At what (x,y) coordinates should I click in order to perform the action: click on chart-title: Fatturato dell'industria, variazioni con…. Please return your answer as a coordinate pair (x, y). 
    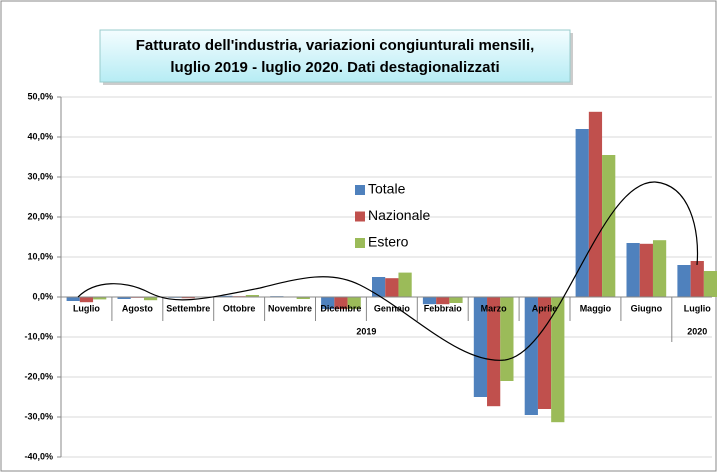
    Looking at the image, I should click on (335, 45).